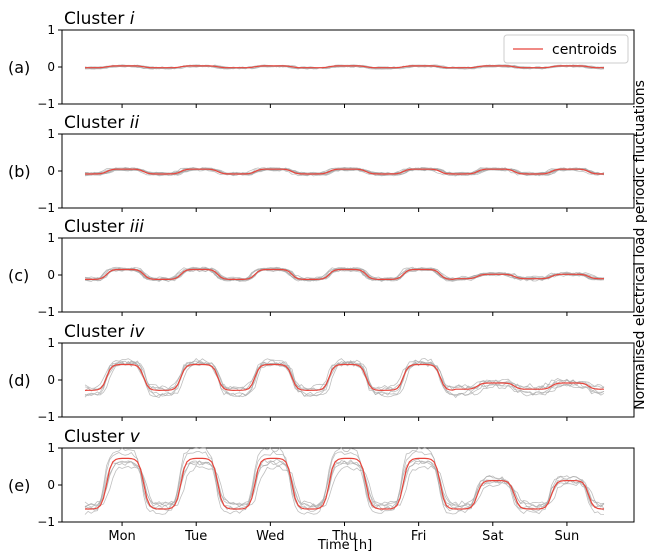  Describe the element at coordinates (121, 536) in the screenshot. I see `x-tick-label: Mon` at that location.